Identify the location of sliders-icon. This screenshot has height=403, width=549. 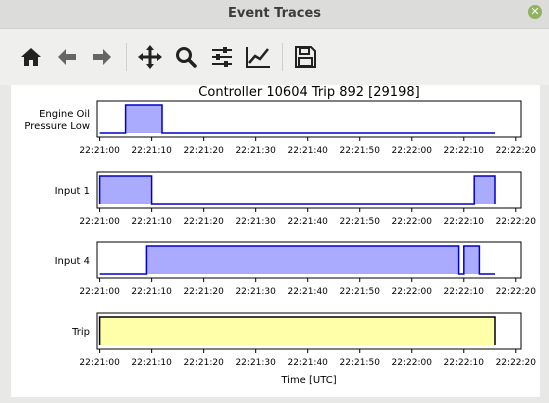
(222, 57).